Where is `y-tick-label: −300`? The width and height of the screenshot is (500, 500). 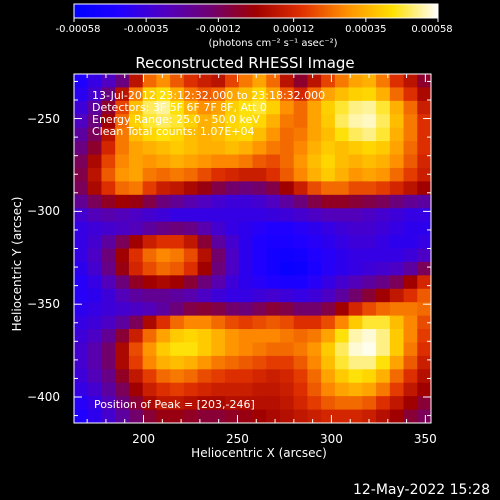 y-tick-label: −300 is located at coordinates (43, 211).